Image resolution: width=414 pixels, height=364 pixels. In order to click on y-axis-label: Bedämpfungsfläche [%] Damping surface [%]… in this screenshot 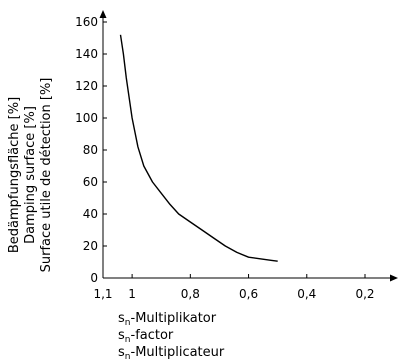, I will do `click(30, 175)`.